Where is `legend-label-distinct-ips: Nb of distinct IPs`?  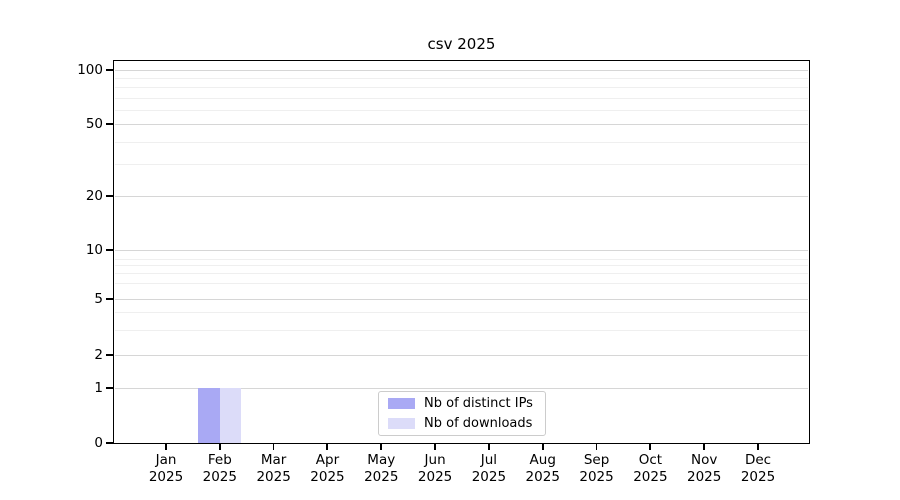 legend-label-distinct-ips: Nb of distinct IPs is located at coordinates (478, 403).